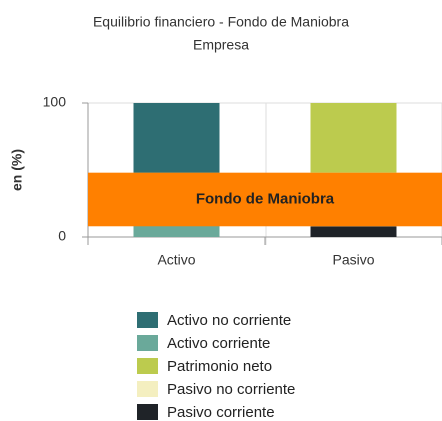 The image size is (442, 421). I want to click on y-tick-label: 100, so click(55, 102).